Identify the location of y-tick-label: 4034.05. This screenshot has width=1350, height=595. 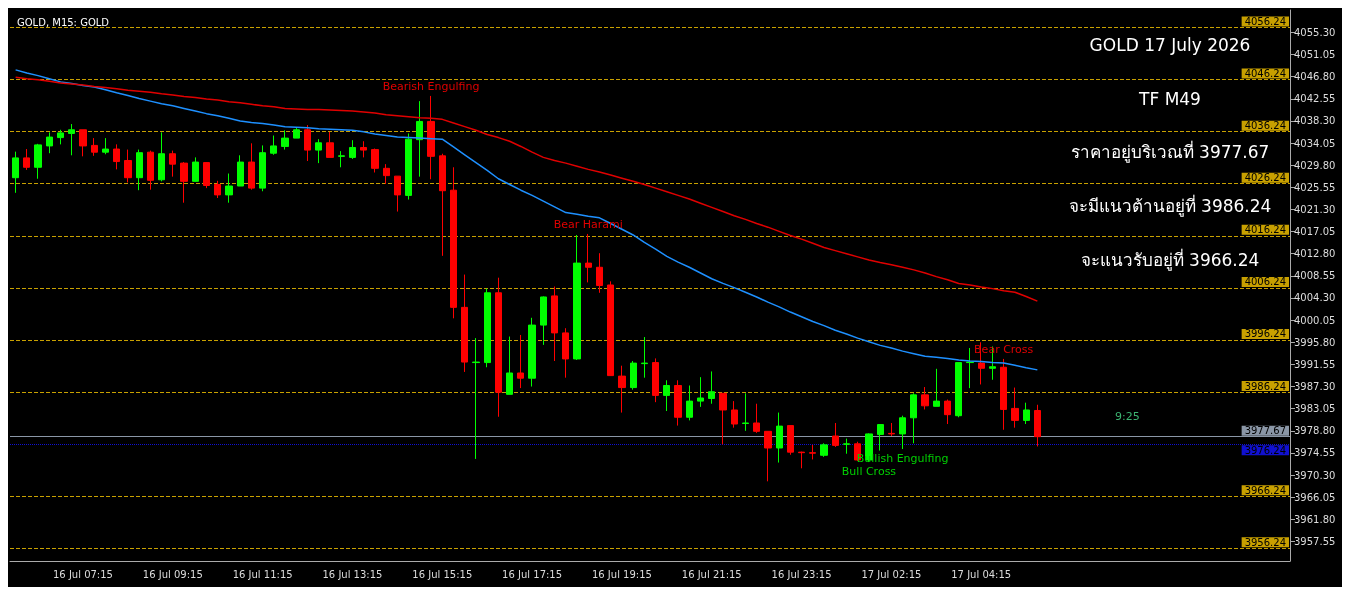
(1315, 143).